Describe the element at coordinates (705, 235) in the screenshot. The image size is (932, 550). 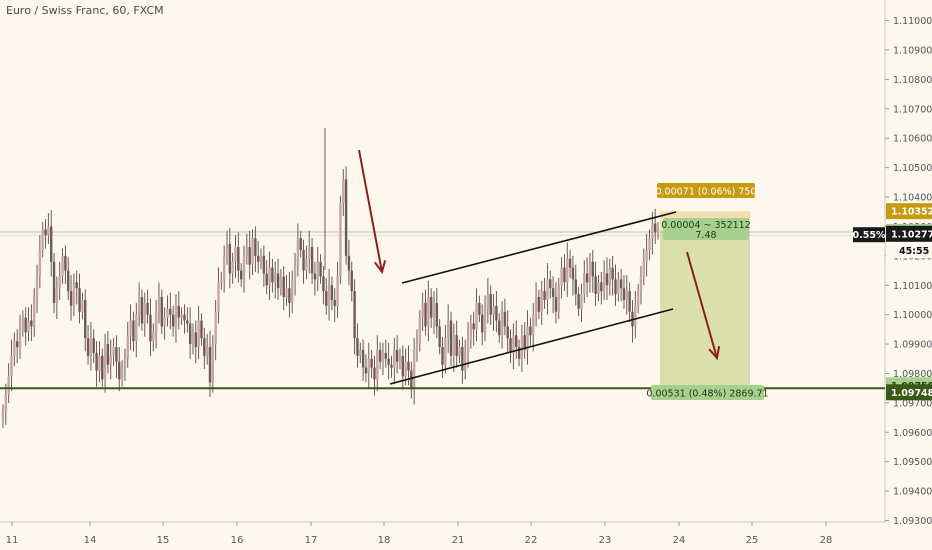
I see `entry-label-line2: 7.48` at that location.